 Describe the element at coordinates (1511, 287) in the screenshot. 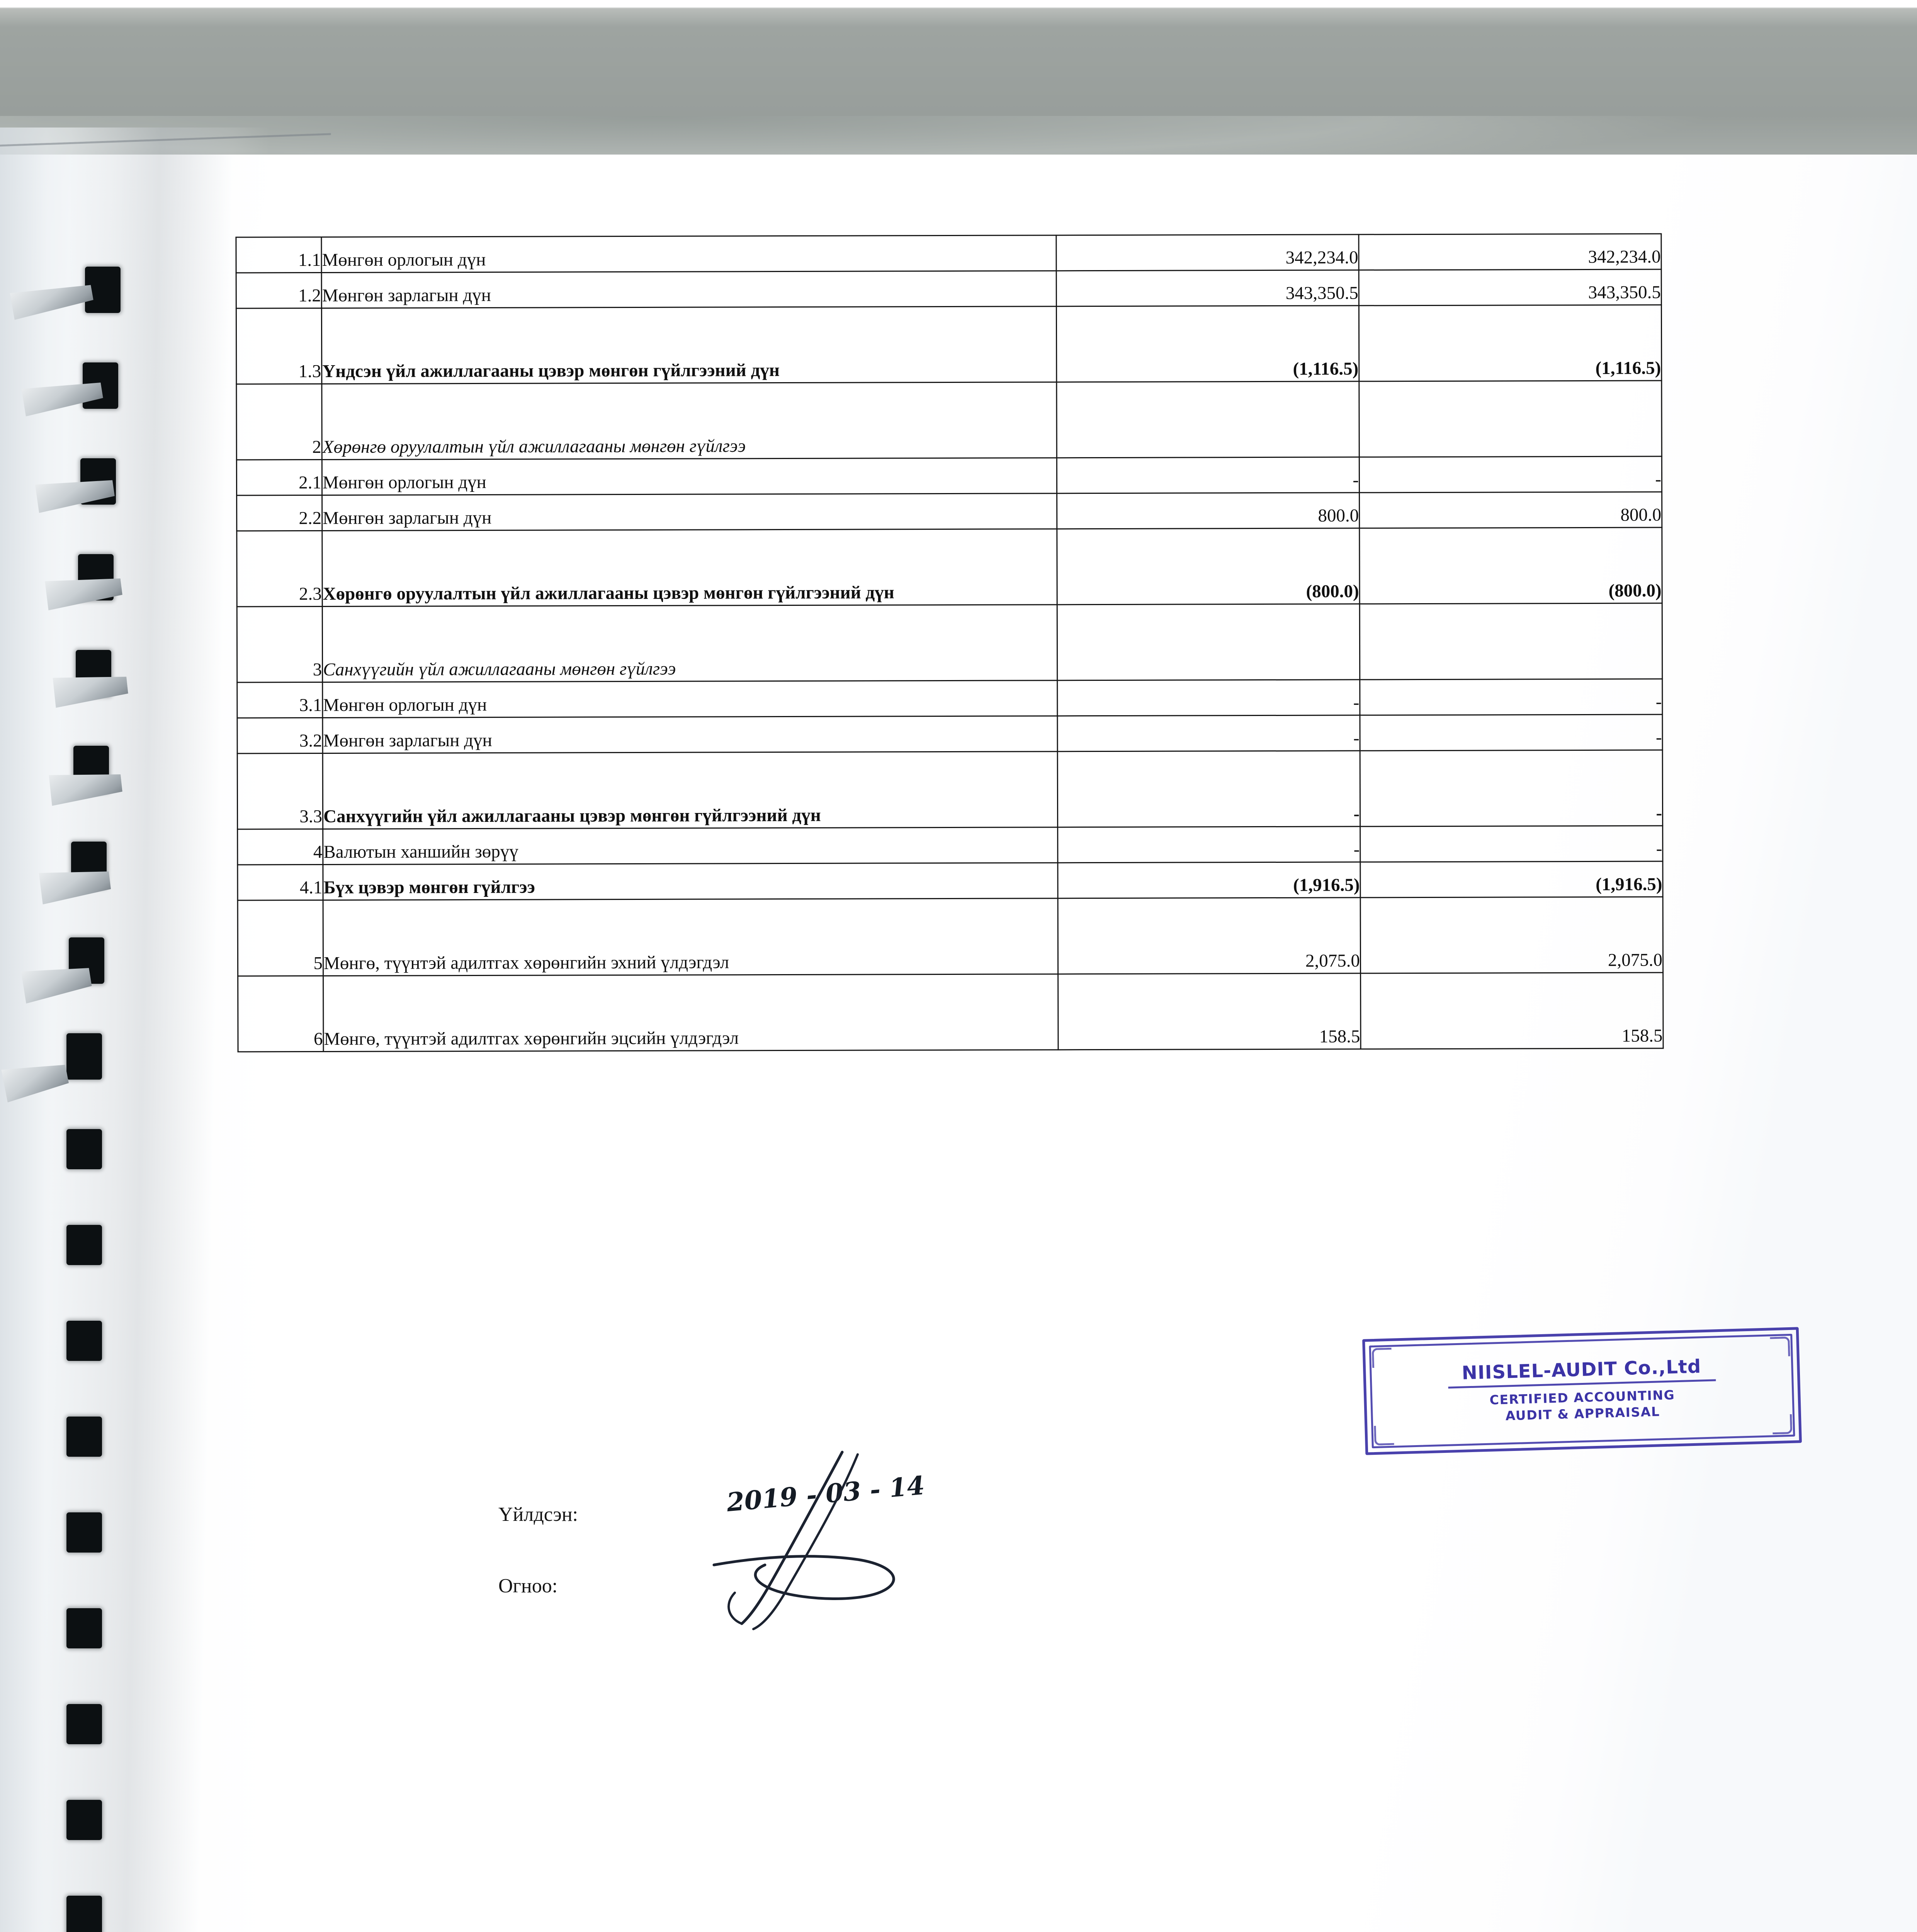

I see `row-amount-prior-cell: 343,350.5` at that location.